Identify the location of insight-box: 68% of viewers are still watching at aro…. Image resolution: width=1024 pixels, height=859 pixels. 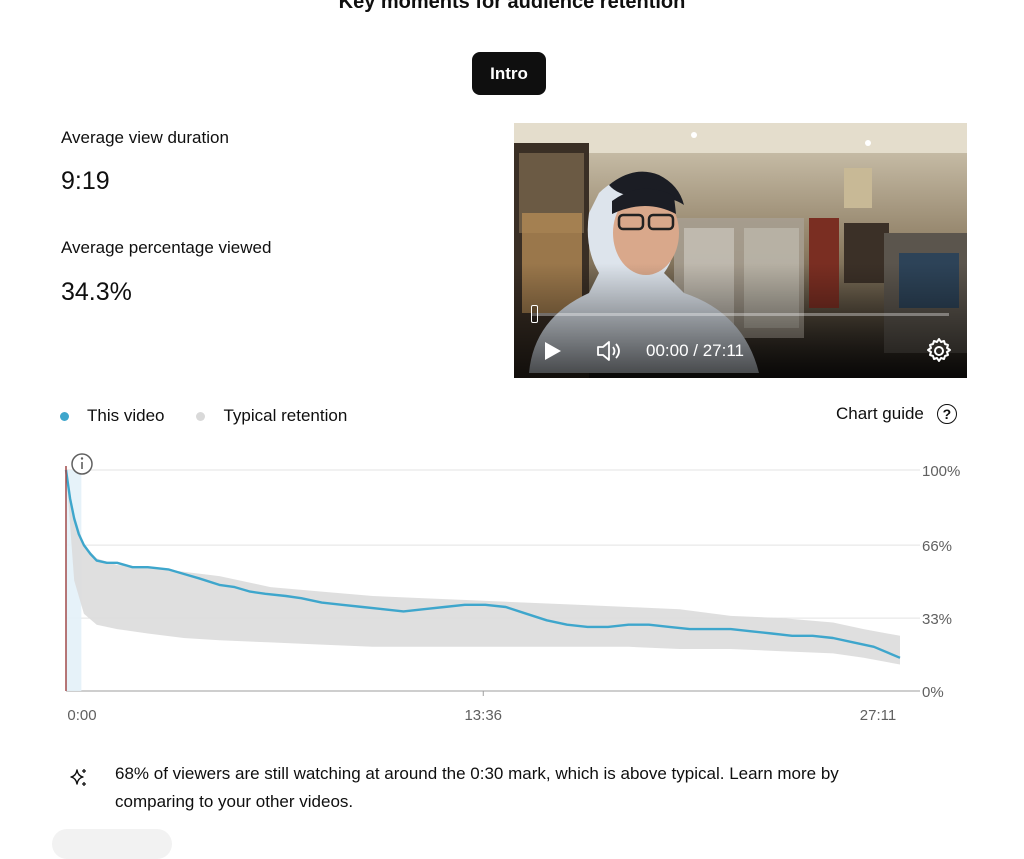
(483, 788).